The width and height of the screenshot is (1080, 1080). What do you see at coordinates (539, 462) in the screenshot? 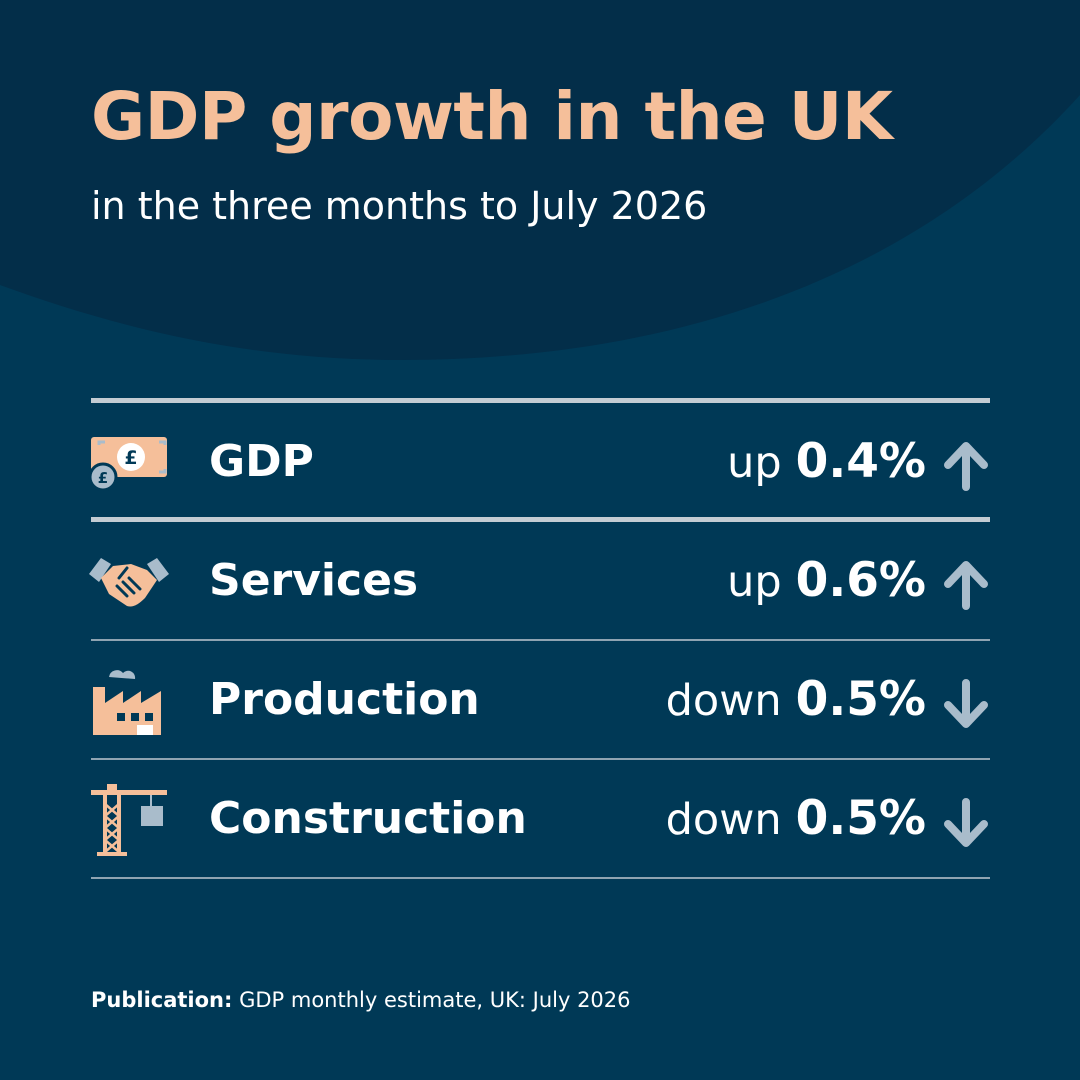
I see `stat-row-gdp: £ £ GDP up 0.4%` at bounding box center [539, 462].